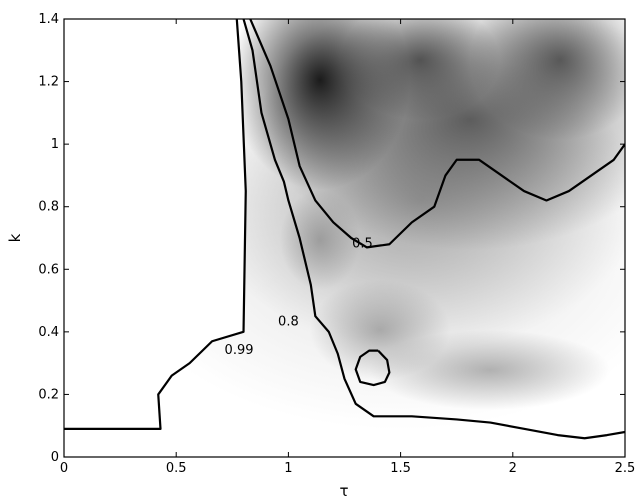  Describe the element at coordinates (55, 457) in the screenshot. I see `y-tick-label: 0` at that location.